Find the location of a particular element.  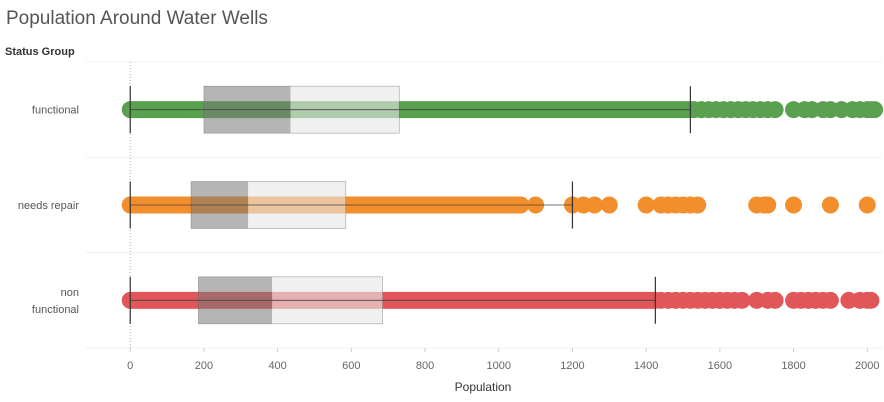

x-tick-label: 1400 is located at coordinates (646, 366).